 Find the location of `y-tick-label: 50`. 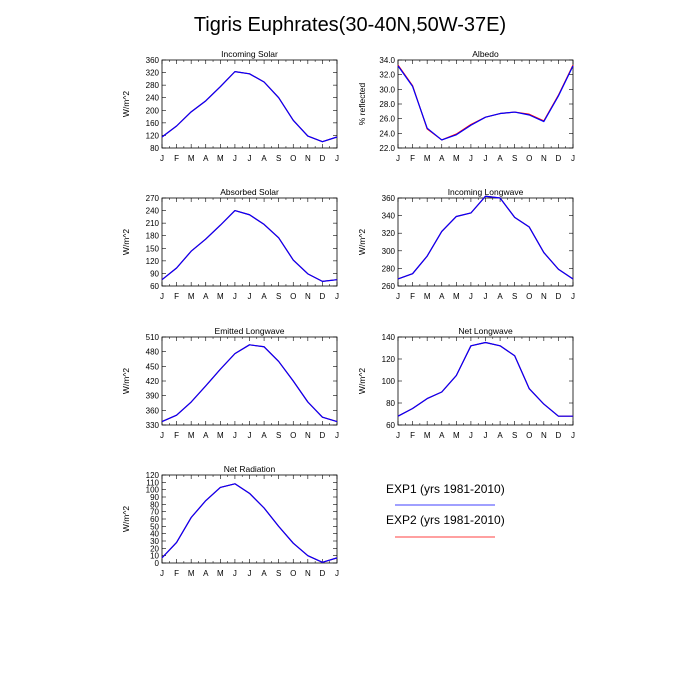

y-tick-label: 50 is located at coordinates (154, 526).